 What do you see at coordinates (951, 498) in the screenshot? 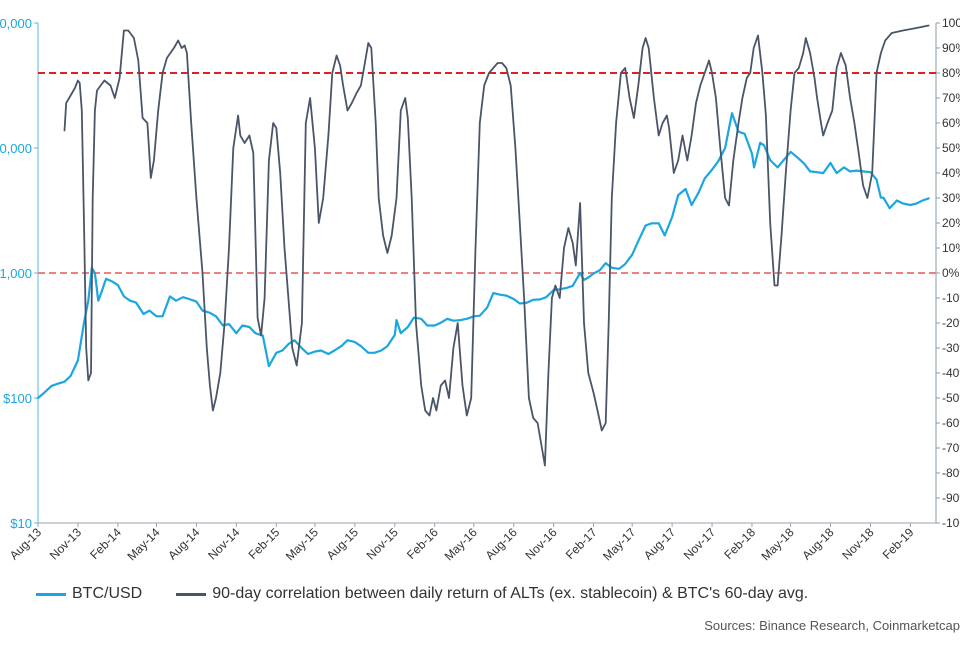
I see `right-axis-tick-label: -90%` at bounding box center [951, 498].